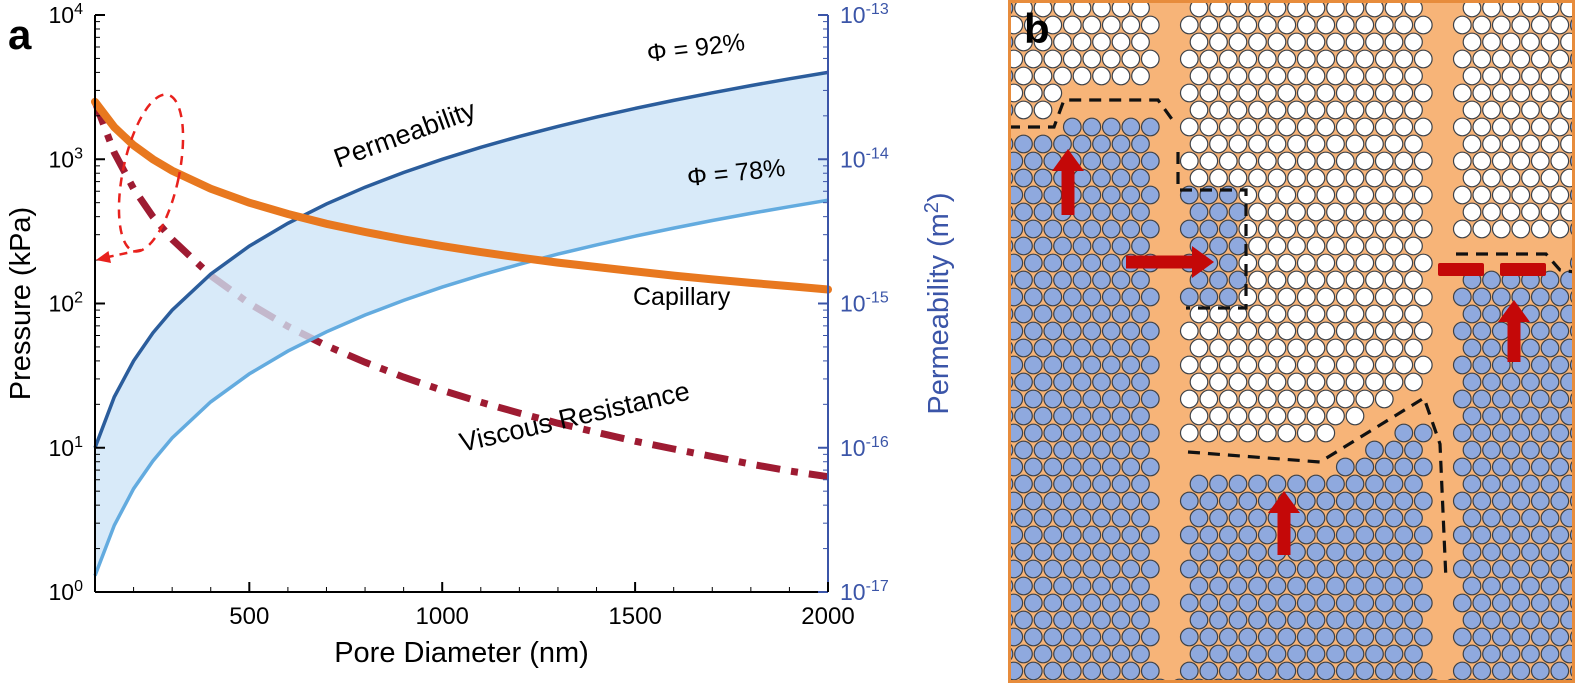  Describe the element at coordinates (695, 48) in the screenshot. I see `phi-92-label: Φ = 92%` at that location.